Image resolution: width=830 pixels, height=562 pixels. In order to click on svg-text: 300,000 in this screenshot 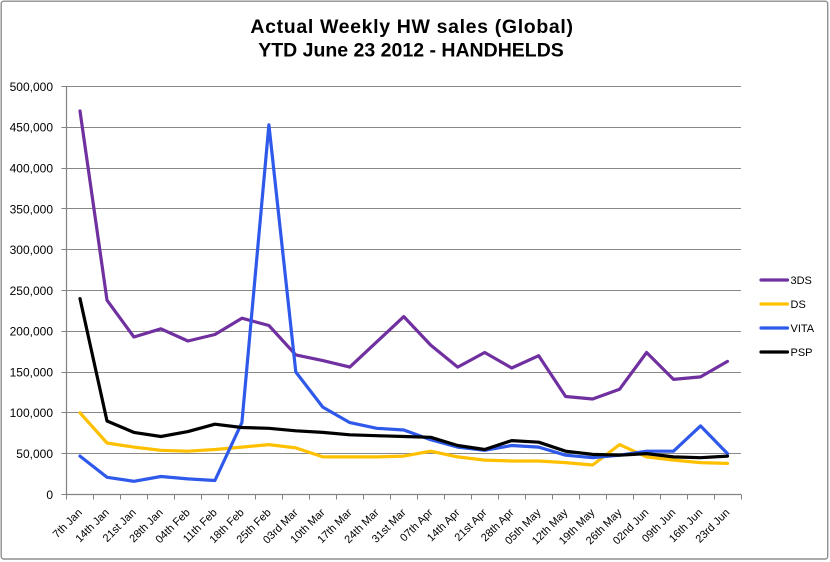, I will do `click(32, 250)`.